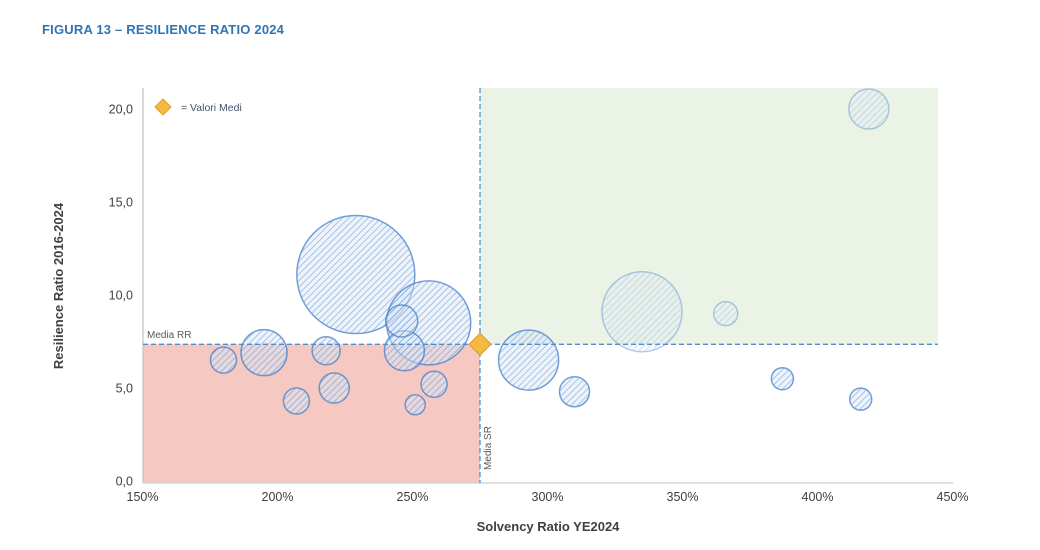 This screenshot has width=1040, height=550. Describe the element at coordinates (818, 497) in the screenshot. I see `x-tick-label: 400%` at that location.